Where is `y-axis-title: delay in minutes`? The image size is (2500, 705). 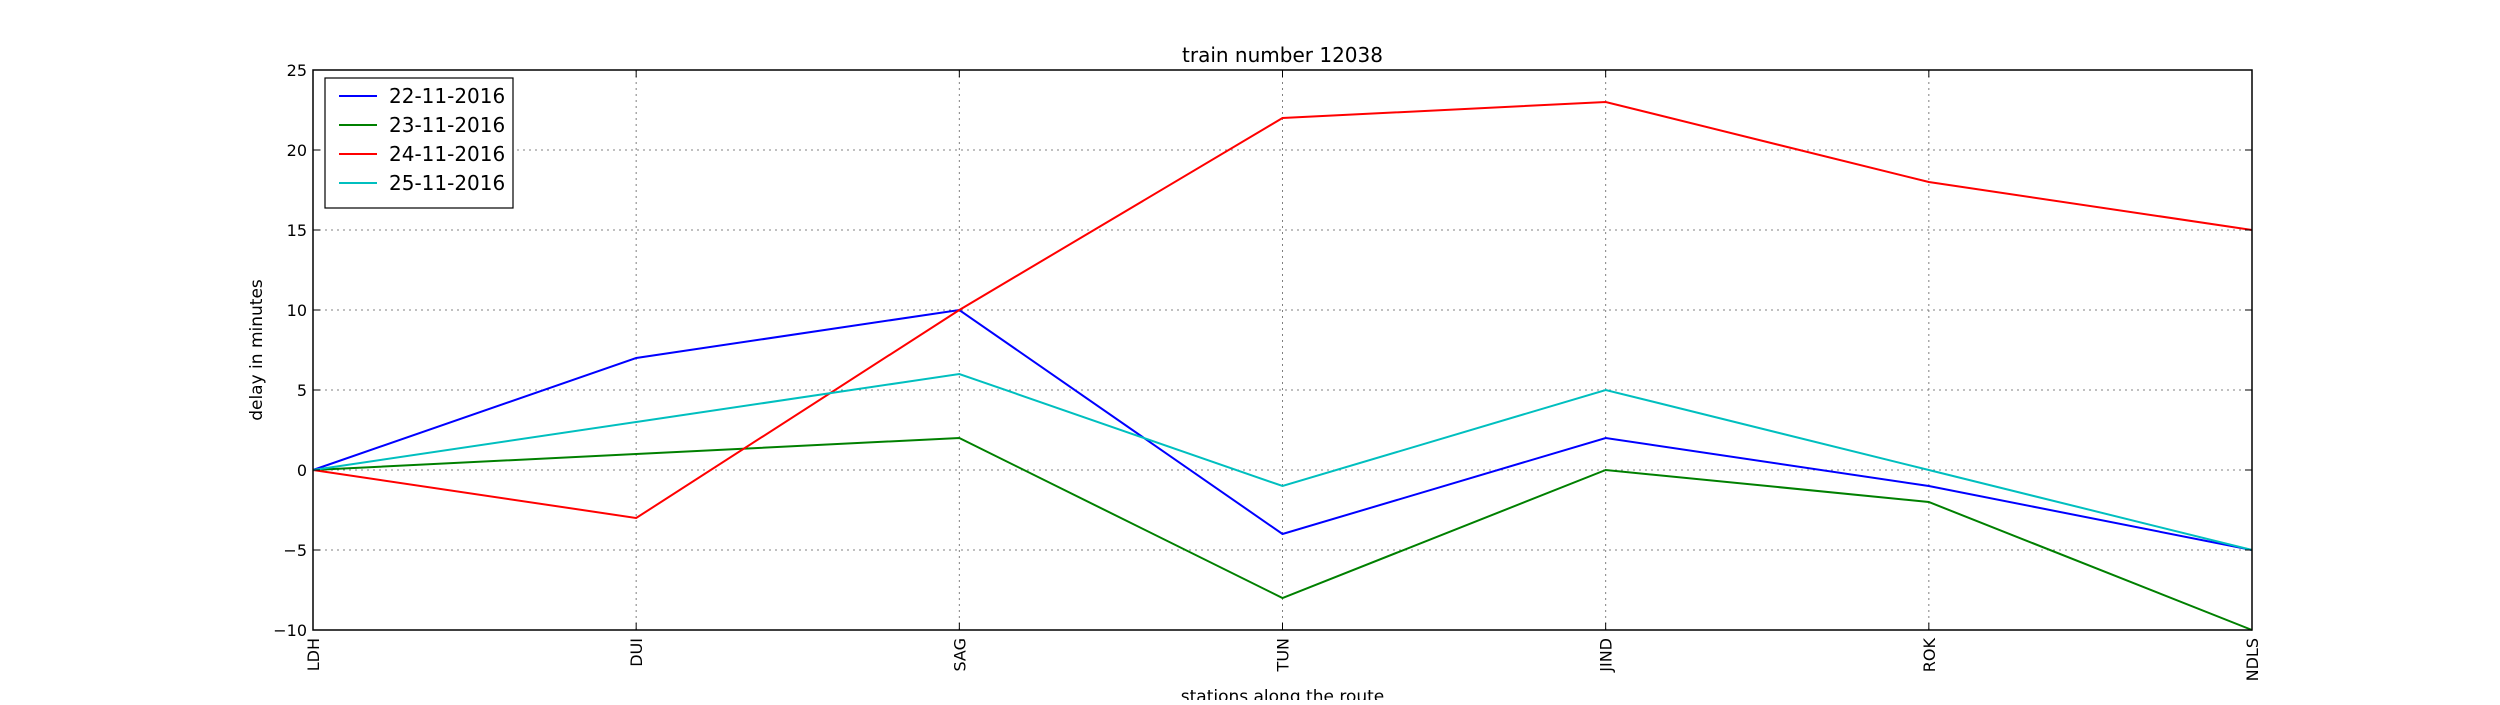
y-axis-title: delay in minutes is located at coordinates (257, 350).